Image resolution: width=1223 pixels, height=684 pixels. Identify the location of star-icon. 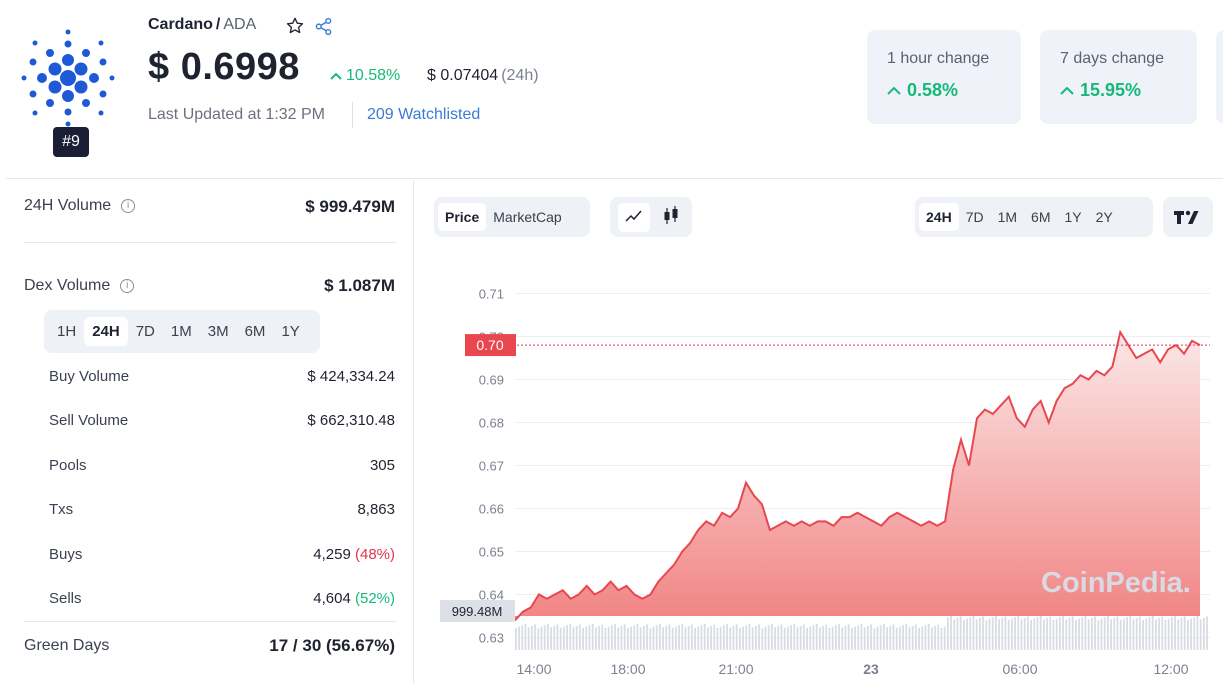
(295, 26).